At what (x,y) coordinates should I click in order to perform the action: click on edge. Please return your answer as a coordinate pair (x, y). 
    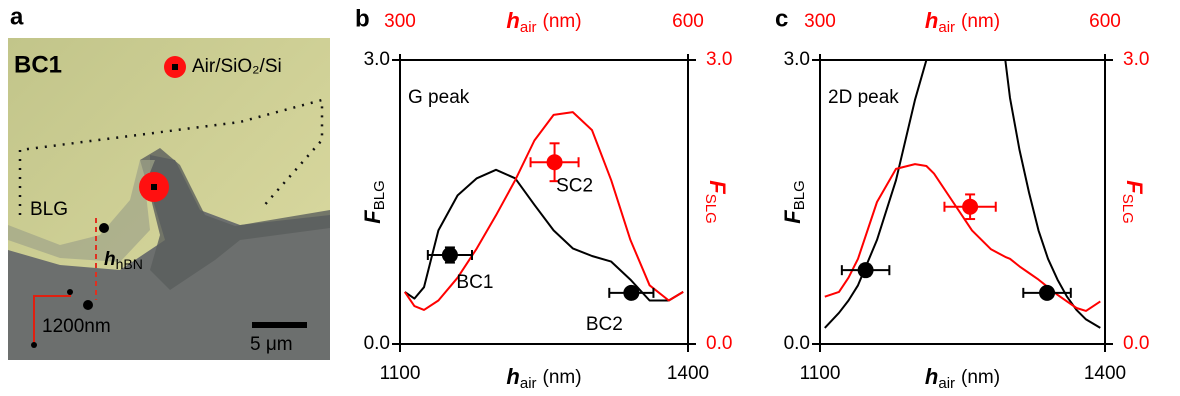
    Looking at the image, I should click on (235, 219).